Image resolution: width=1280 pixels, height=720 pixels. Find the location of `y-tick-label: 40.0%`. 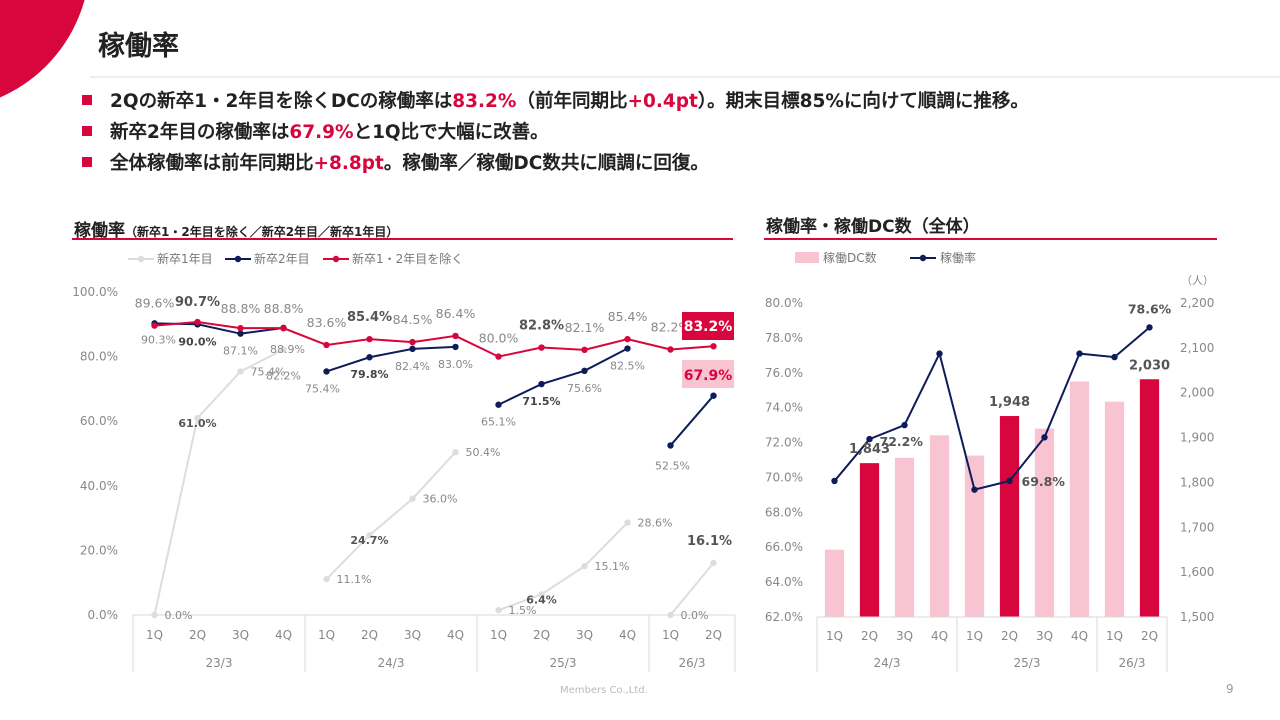

y-tick-label: 40.0% is located at coordinates (99, 486).